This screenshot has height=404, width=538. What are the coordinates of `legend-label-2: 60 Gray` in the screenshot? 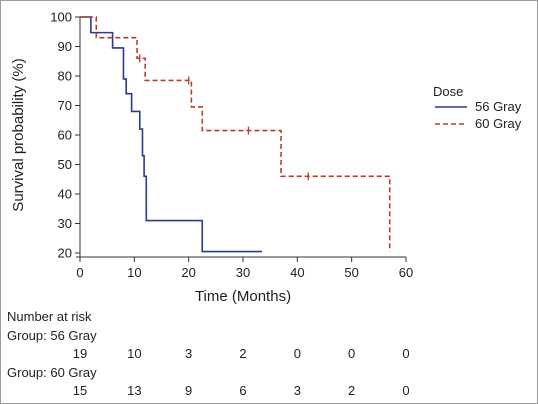 It's located at (498, 123).